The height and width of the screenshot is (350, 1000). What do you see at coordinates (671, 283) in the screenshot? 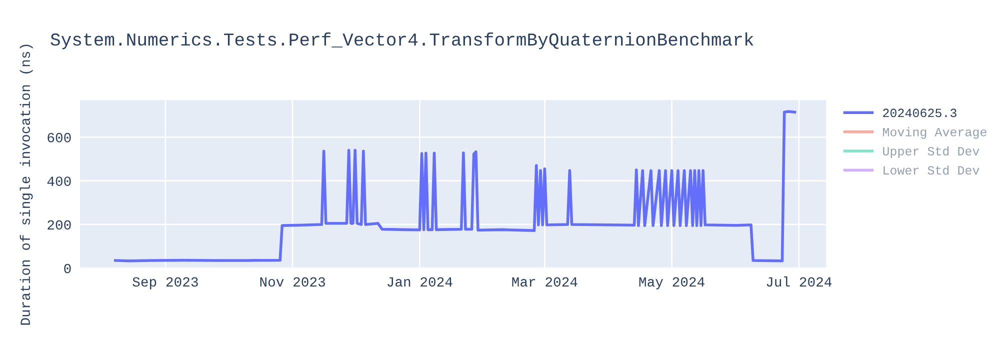
I see `x-tick-label: May 2024` at bounding box center [671, 283].